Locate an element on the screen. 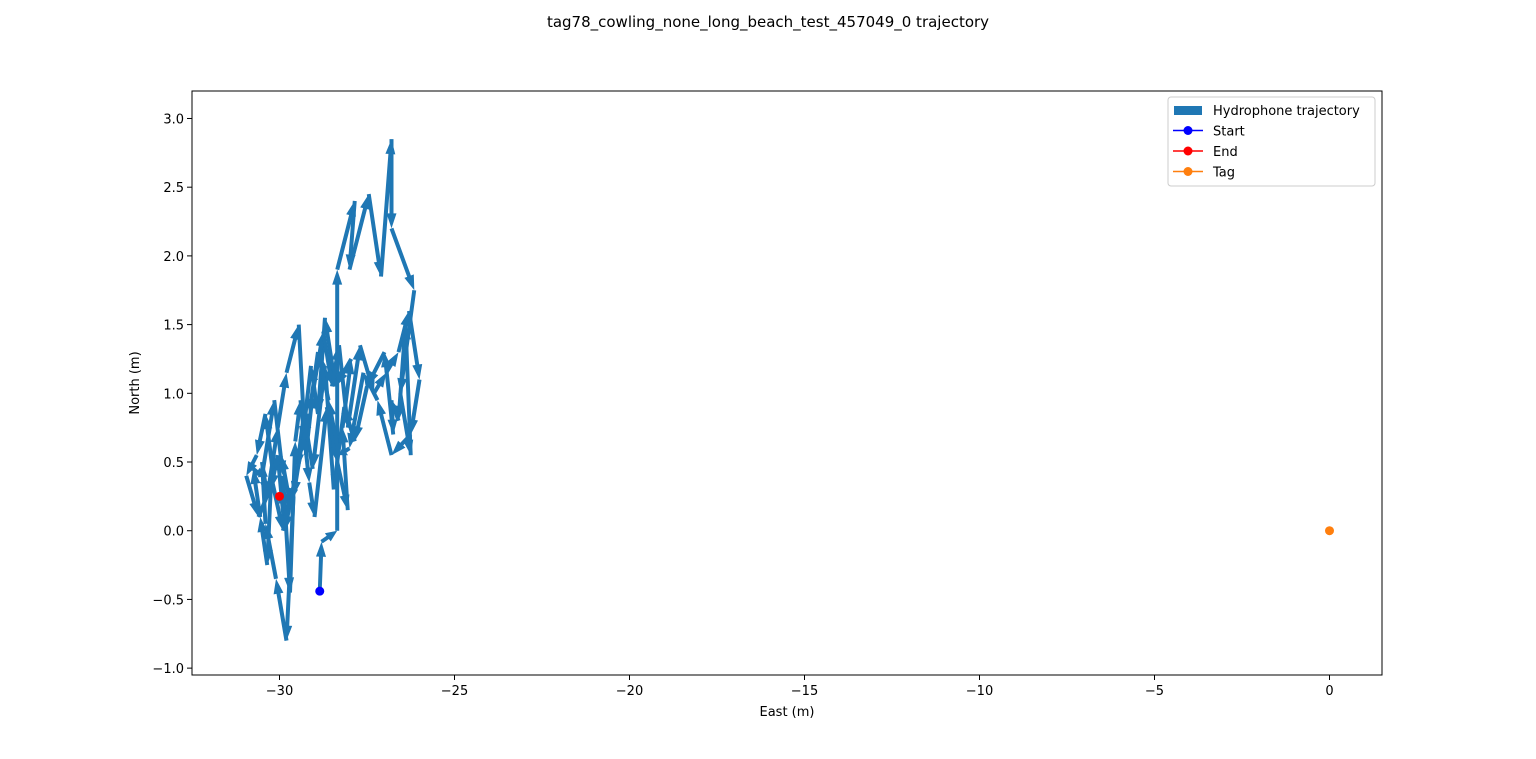 Image resolution: width=1536 pixels, height=759 pixels. point-markers is located at coordinates (804, 543).